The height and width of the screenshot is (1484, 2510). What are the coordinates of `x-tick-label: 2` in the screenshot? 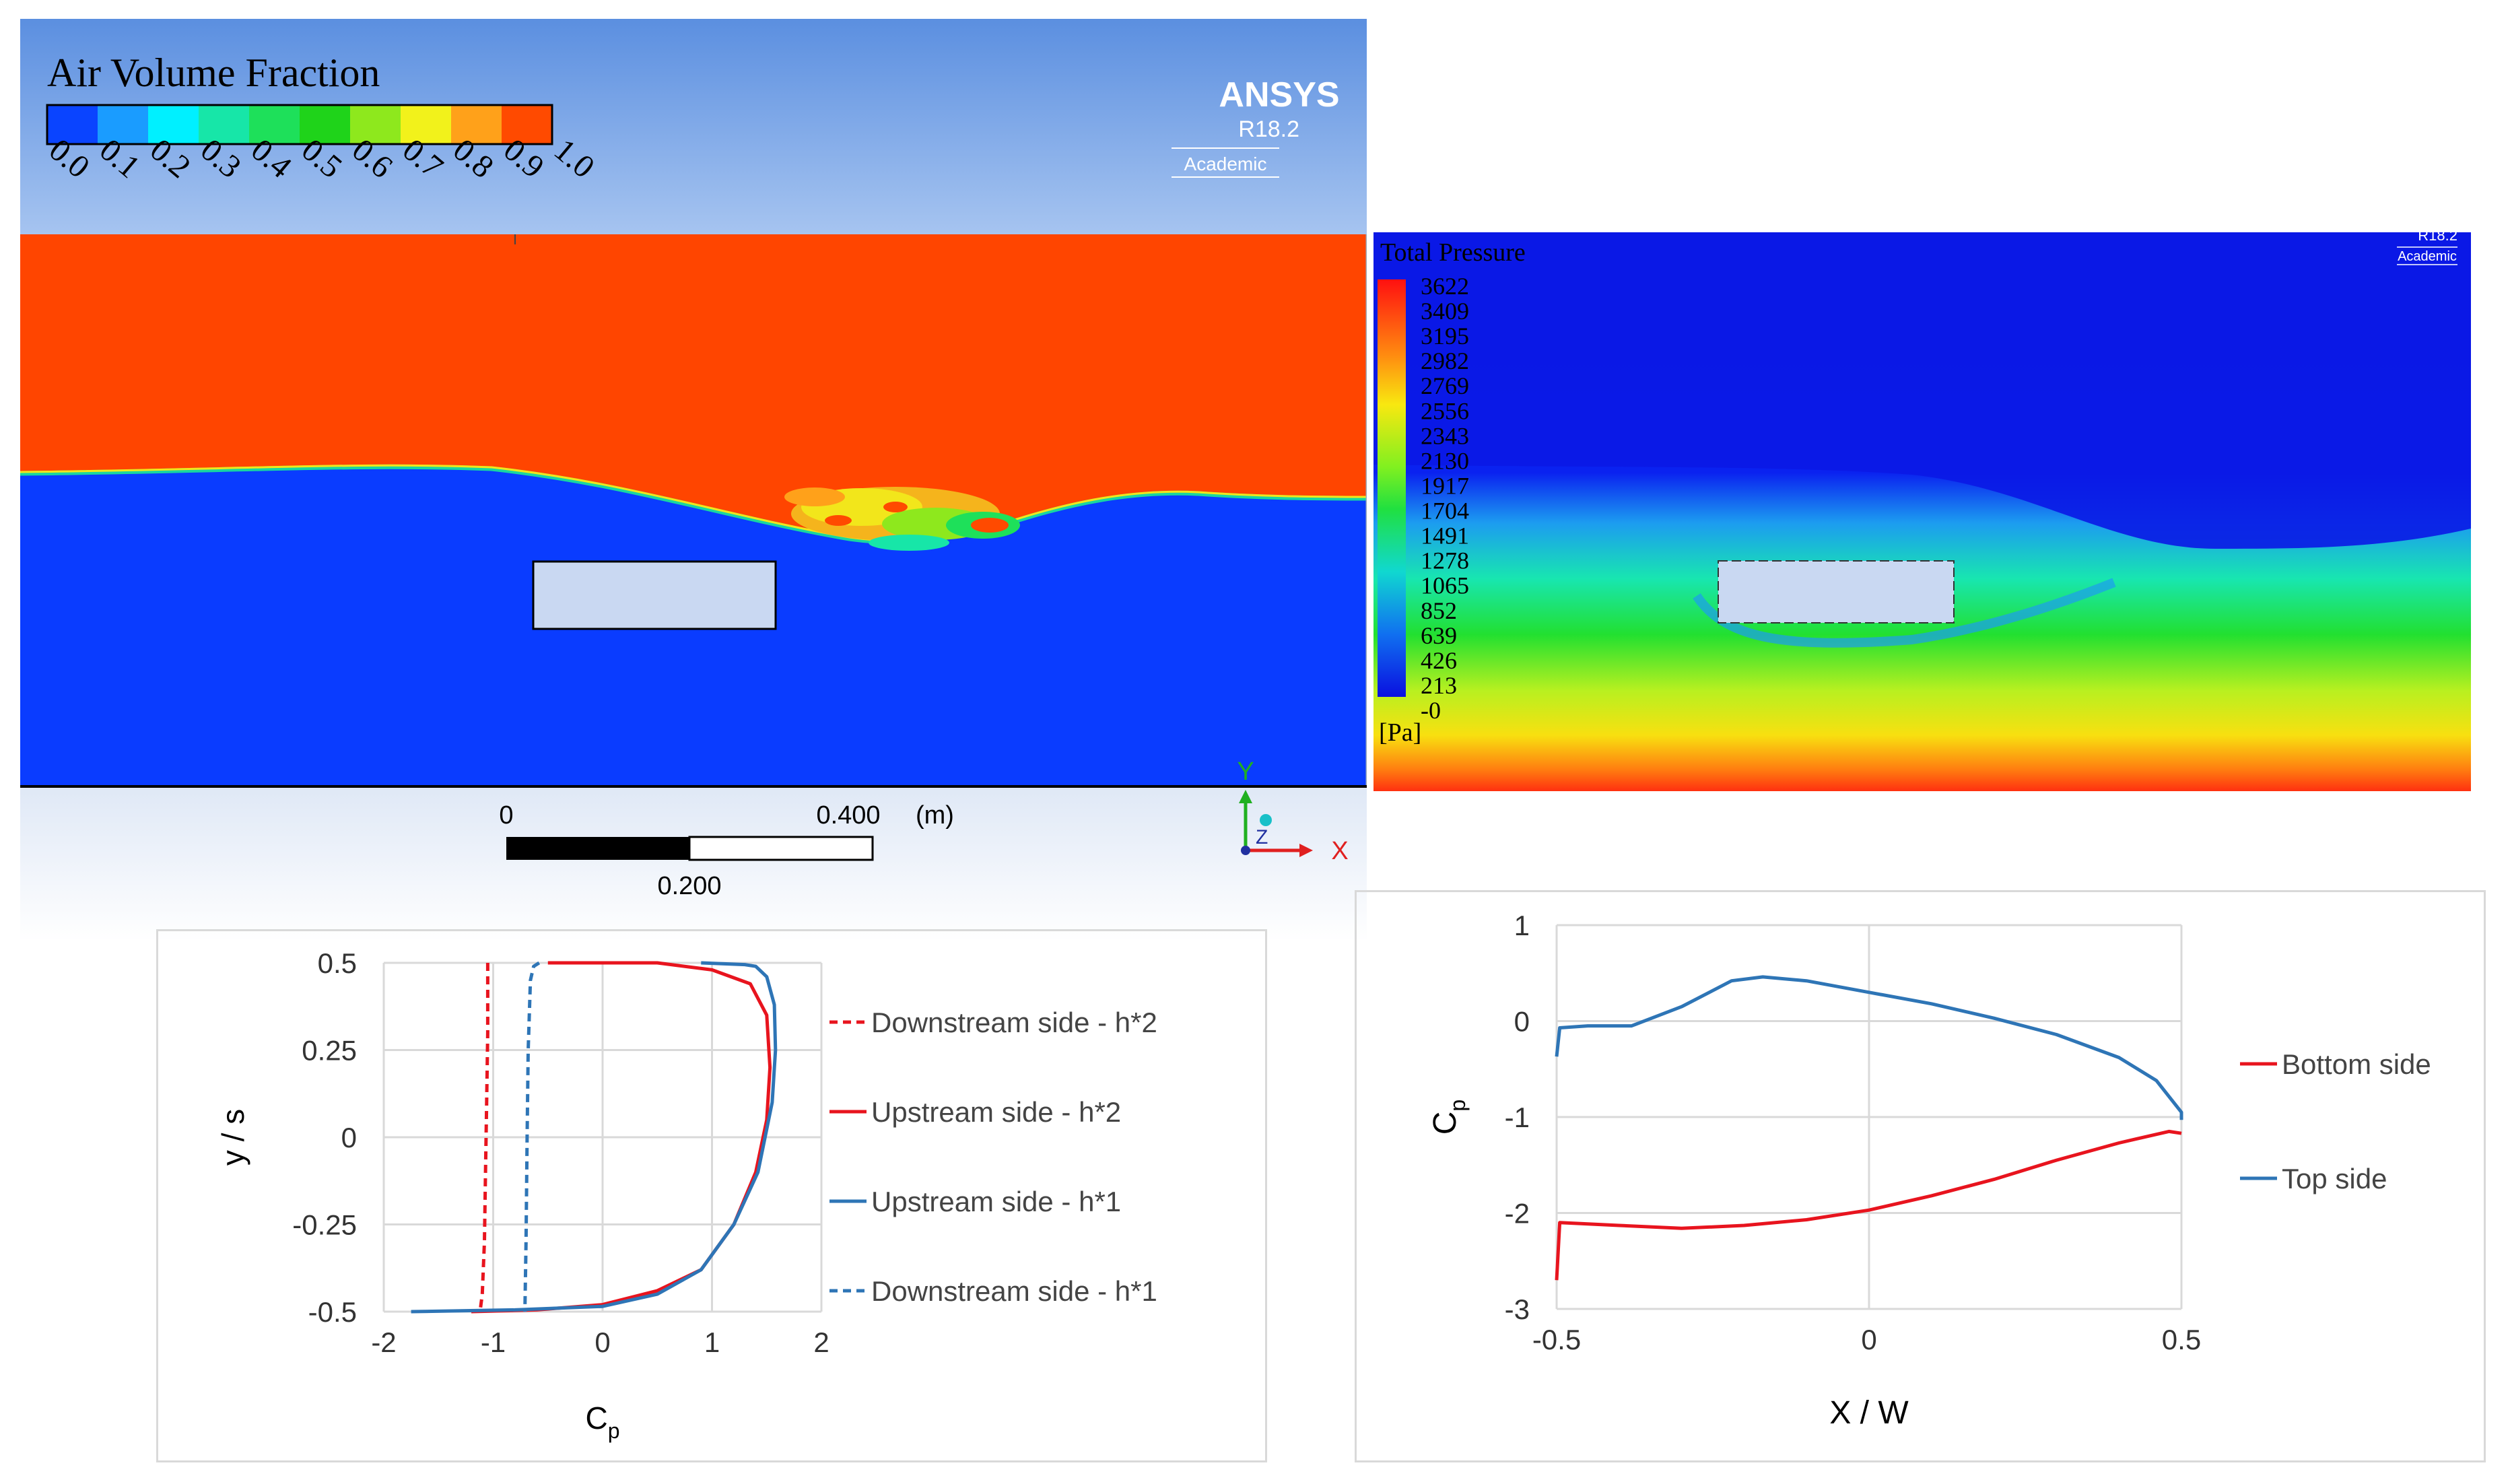 It's located at (821, 1342).